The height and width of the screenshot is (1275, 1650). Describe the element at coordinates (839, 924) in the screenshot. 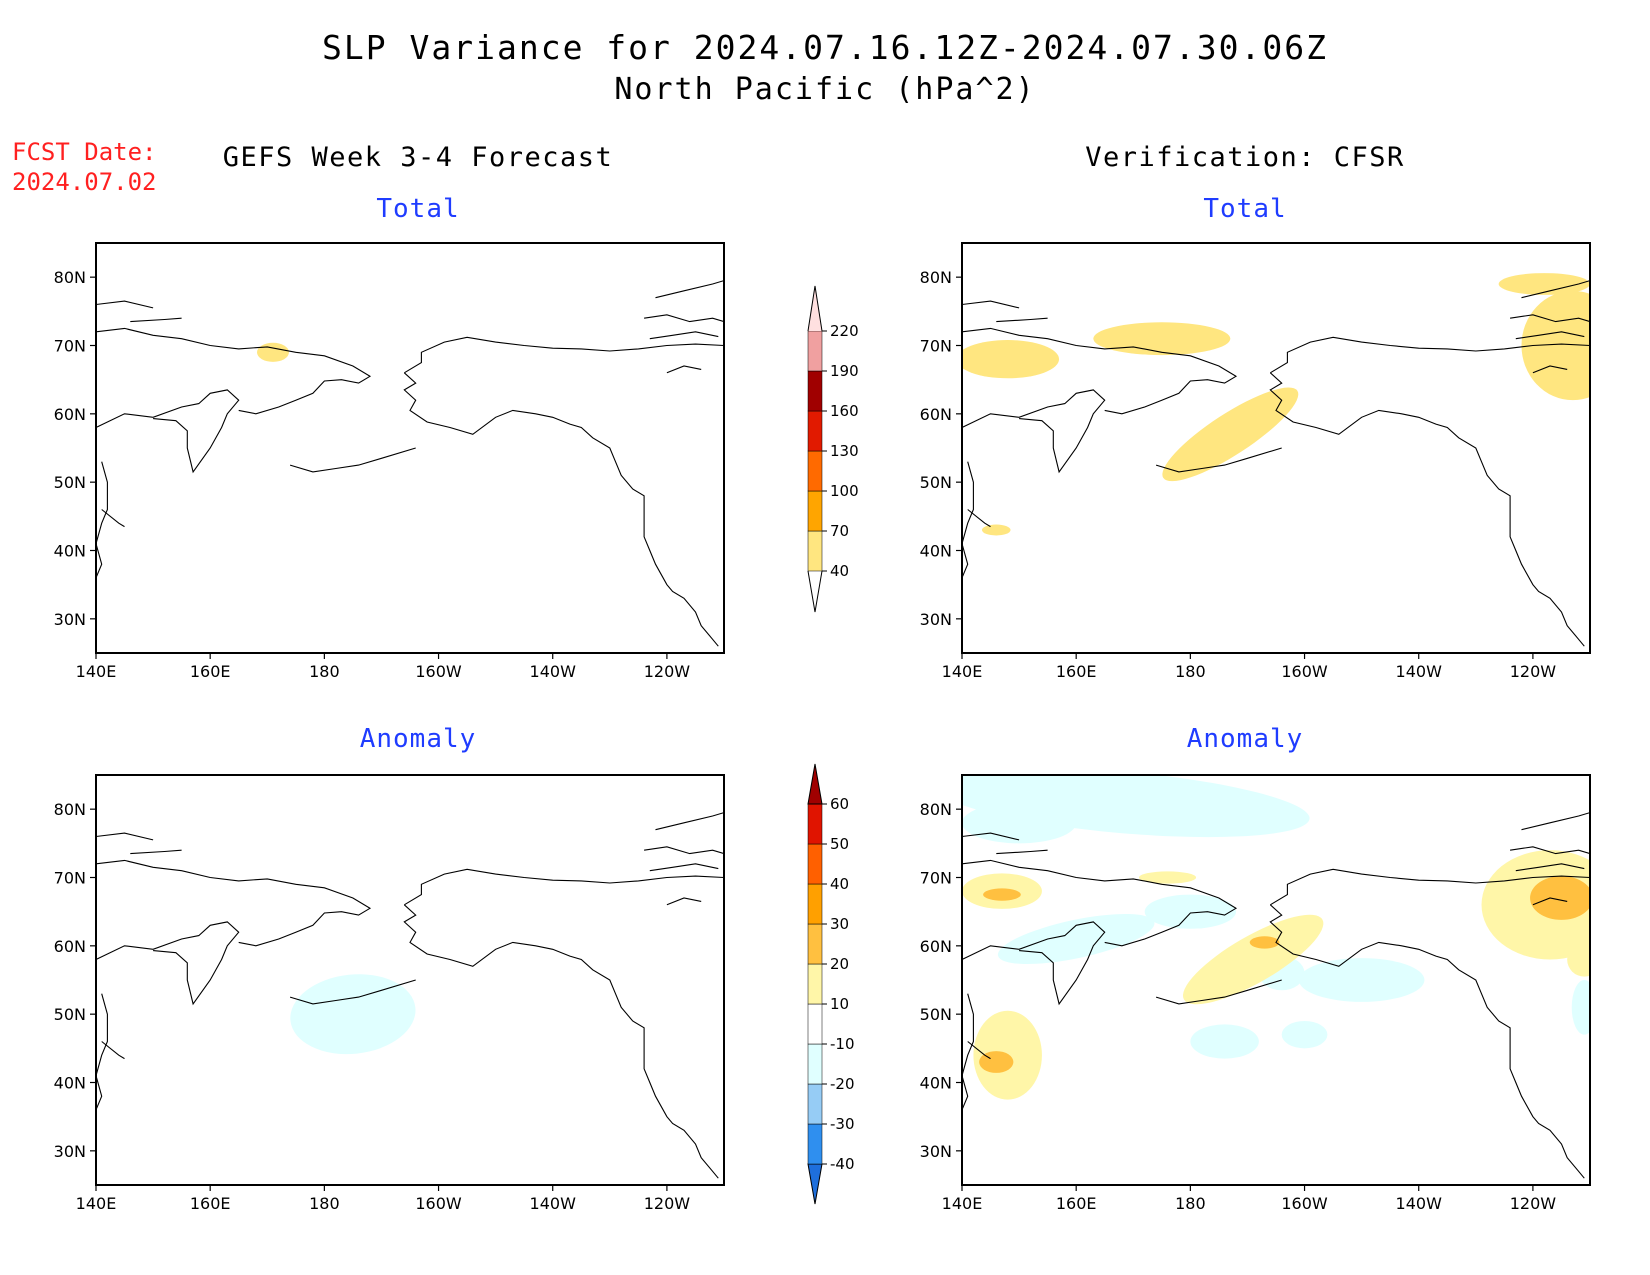

I see `colorbar-label: 30` at that location.